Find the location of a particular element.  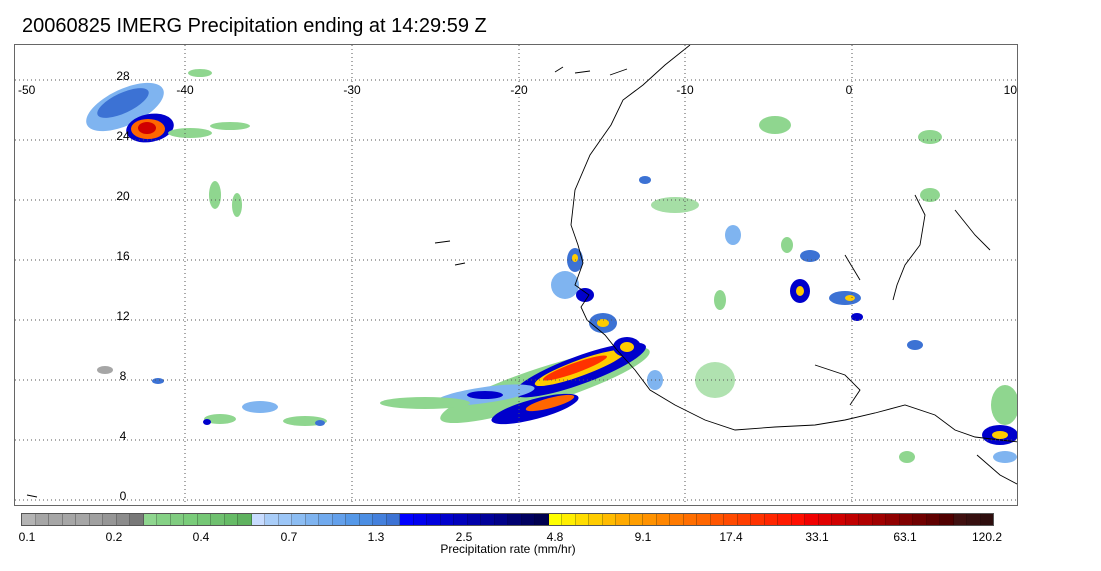

colorbar-tick-label: 63.1 is located at coordinates (905, 537).